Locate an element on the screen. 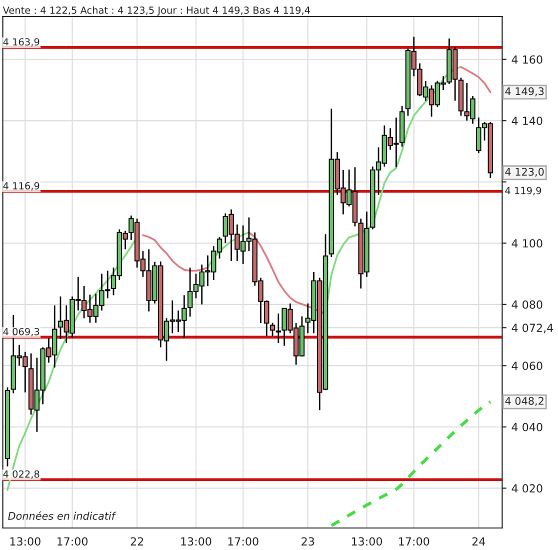  x-tick-label: 23 is located at coordinates (308, 541).